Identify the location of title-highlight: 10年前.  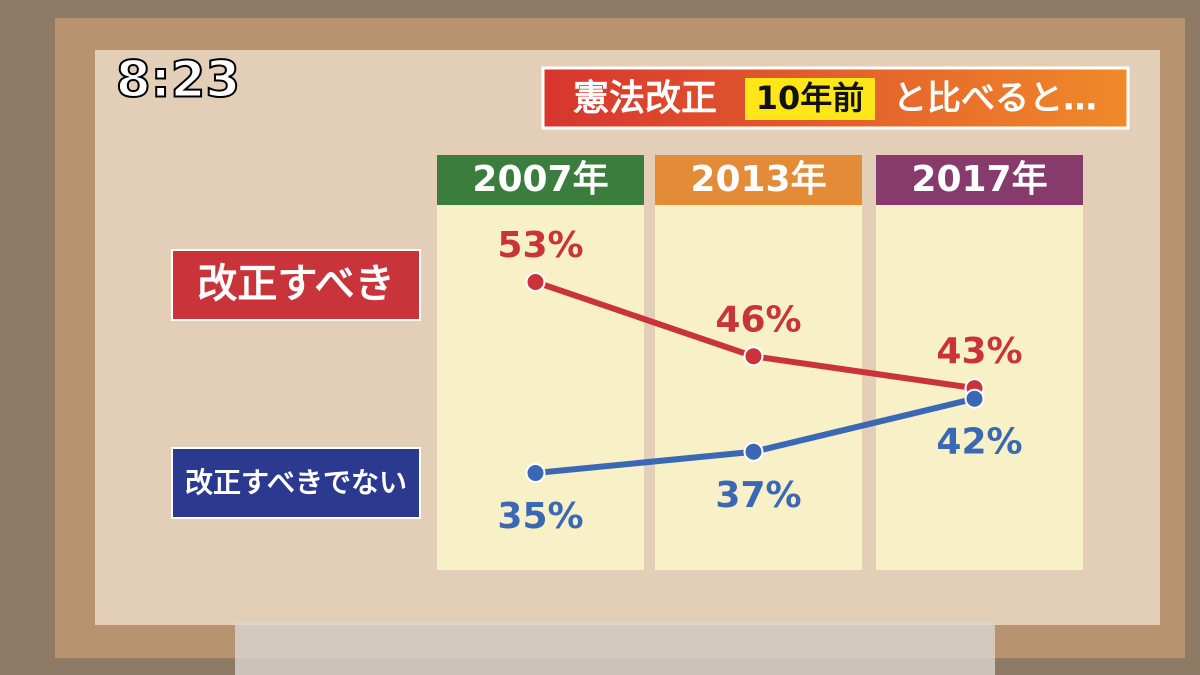
(810, 98).